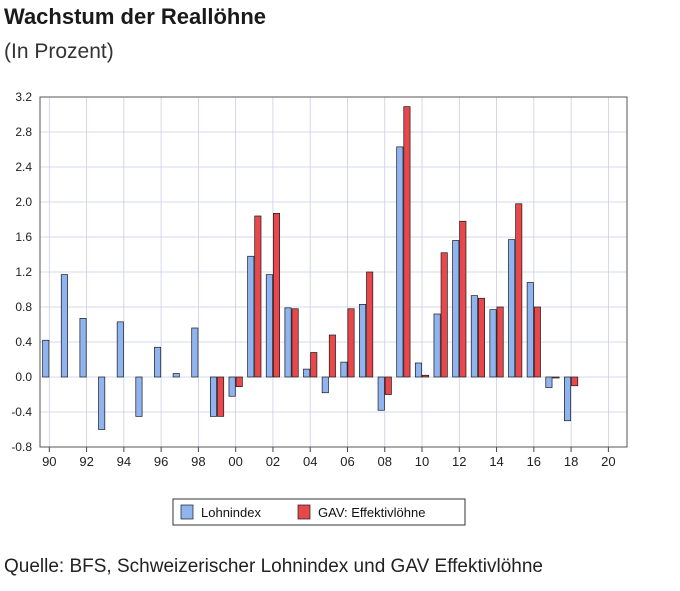 This screenshot has width=680, height=591. What do you see at coordinates (23, 272) in the screenshot?
I see `y-tick-label: 1.2` at bounding box center [23, 272].